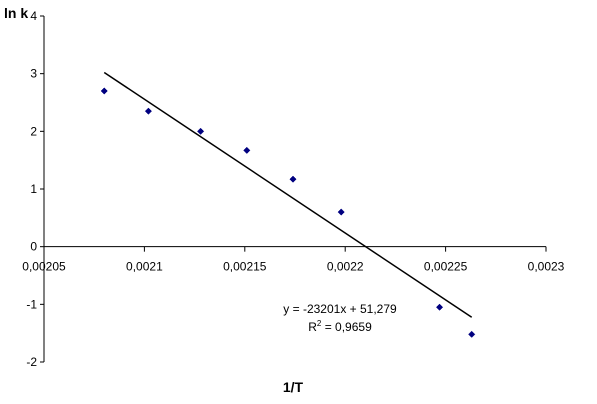  I want to click on y-tick-label: 1, so click(33, 189).